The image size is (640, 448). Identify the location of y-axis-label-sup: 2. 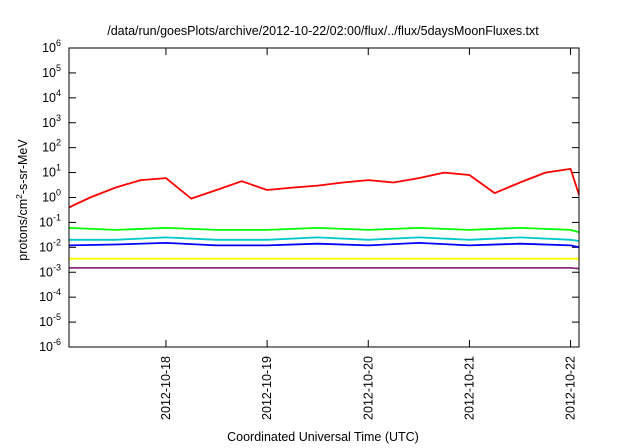
(19, 196).